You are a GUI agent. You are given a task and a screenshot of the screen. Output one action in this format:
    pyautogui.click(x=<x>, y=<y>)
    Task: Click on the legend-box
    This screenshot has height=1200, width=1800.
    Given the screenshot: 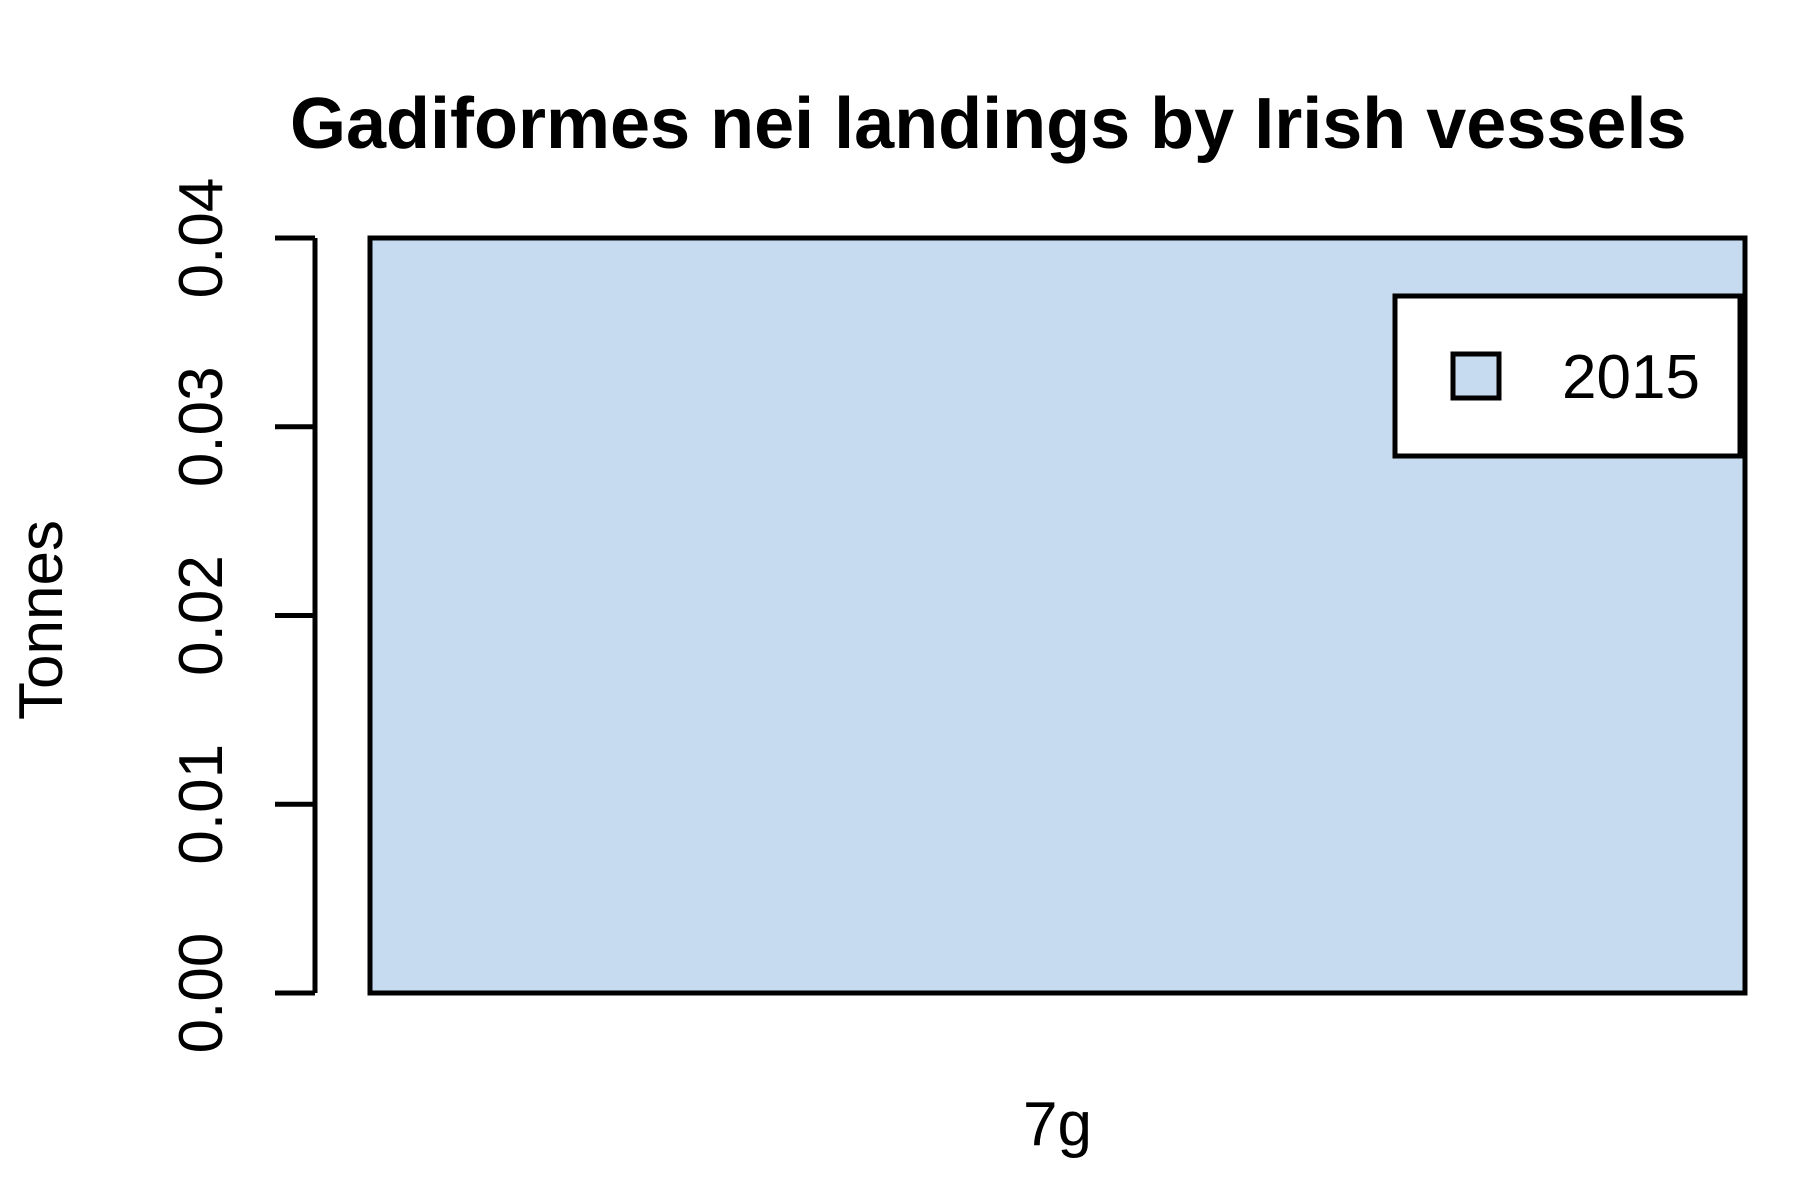 What is the action you would take?
    pyautogui.click(x=1567, y=376)
    